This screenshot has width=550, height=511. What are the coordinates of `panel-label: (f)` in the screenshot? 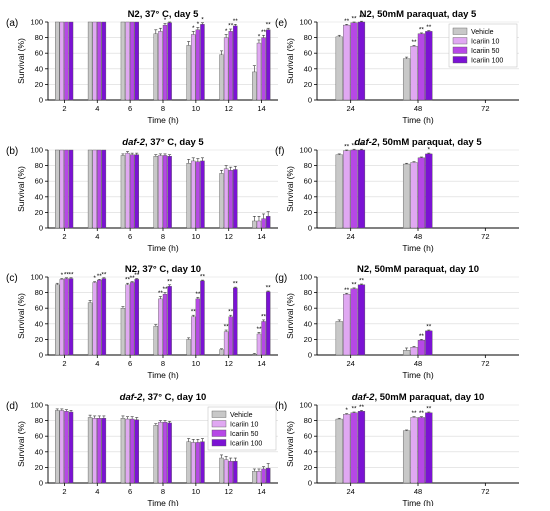 It's located at (279, 151).